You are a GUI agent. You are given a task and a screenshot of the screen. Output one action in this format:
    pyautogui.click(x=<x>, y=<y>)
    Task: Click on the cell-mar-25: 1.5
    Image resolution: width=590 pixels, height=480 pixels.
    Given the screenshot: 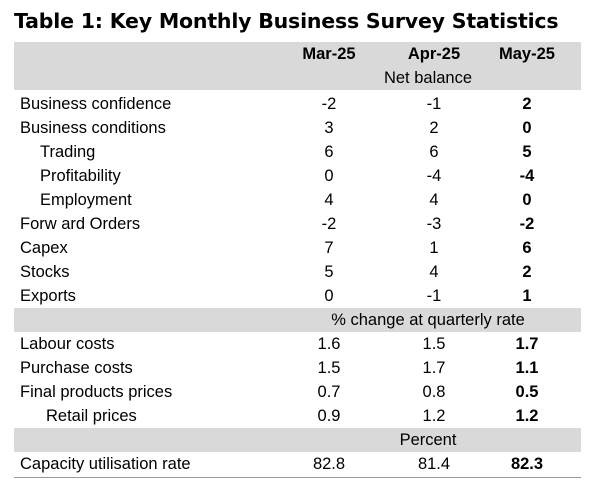 What is the action you would take?
    pyautogui.click(x=329, y=368)
    